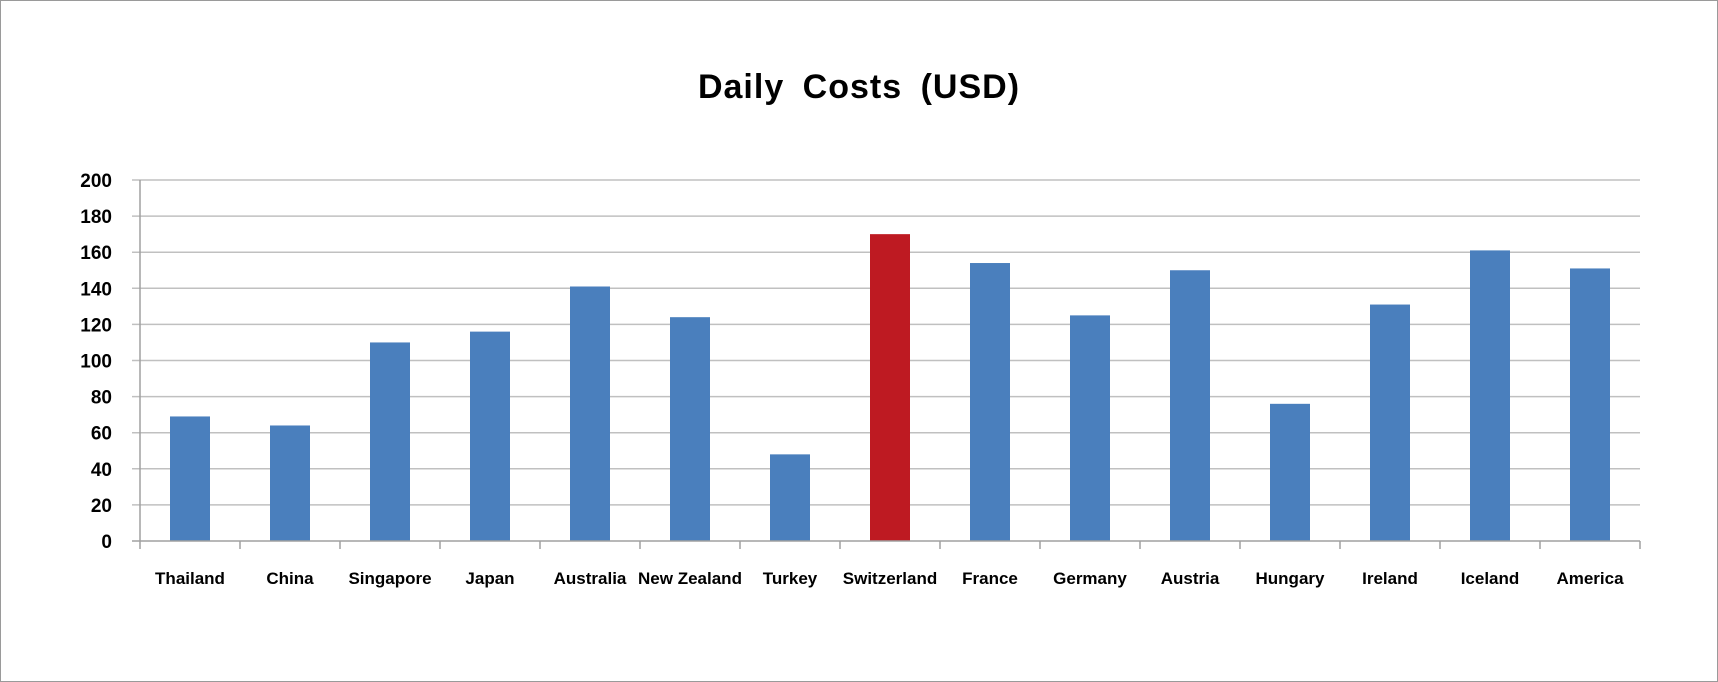 The width and height of the screenshot is (1718, 682). Describe the element at coordinates (1590, 404) in the screenshot. I see `bar-america` at that location.